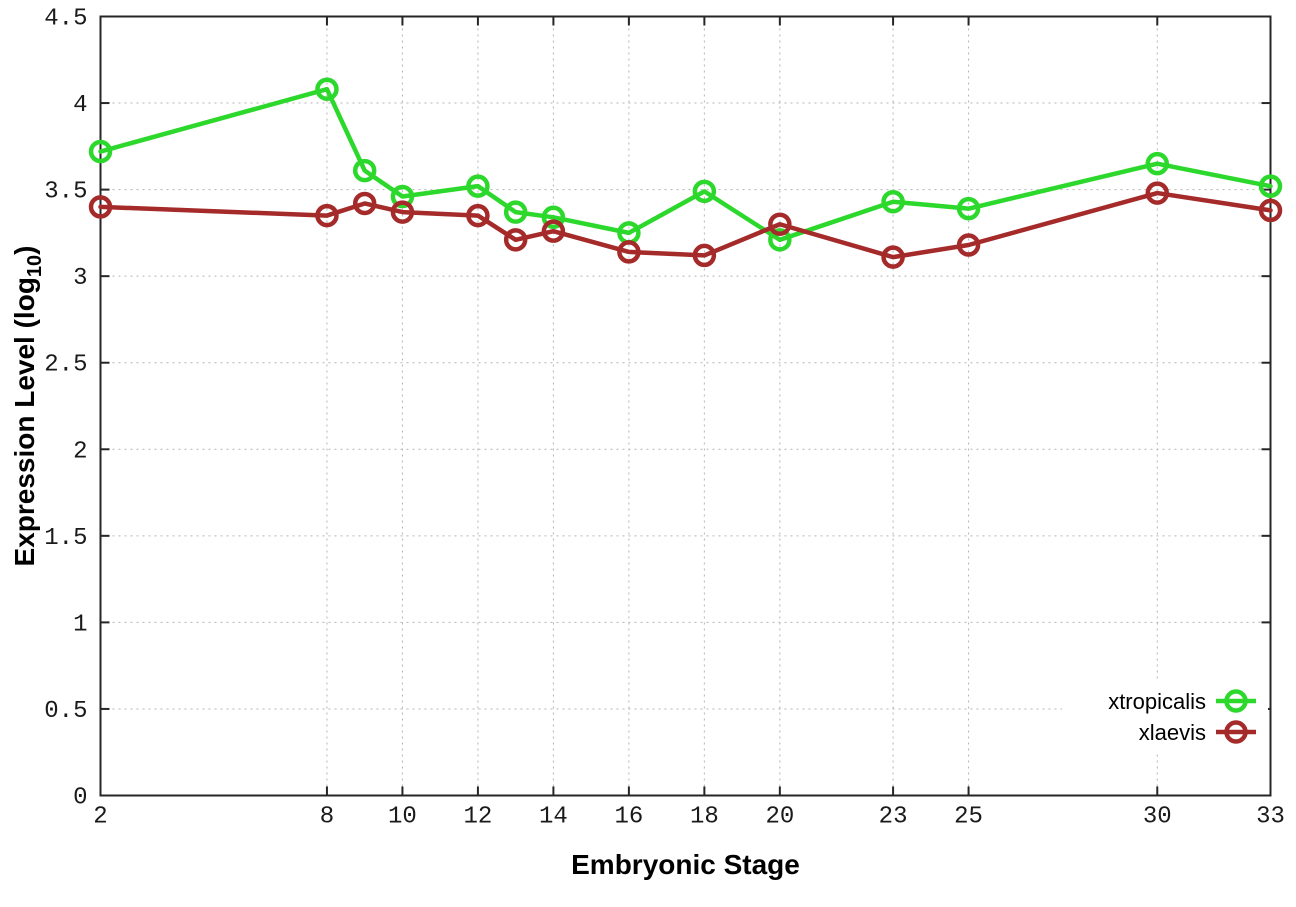 This screenshot has height=907, width=1296. What do you see at coordinates (478, 817) in the screenshot?
I see `x-tick-label-12: 12` at bounding box center [478, 817].